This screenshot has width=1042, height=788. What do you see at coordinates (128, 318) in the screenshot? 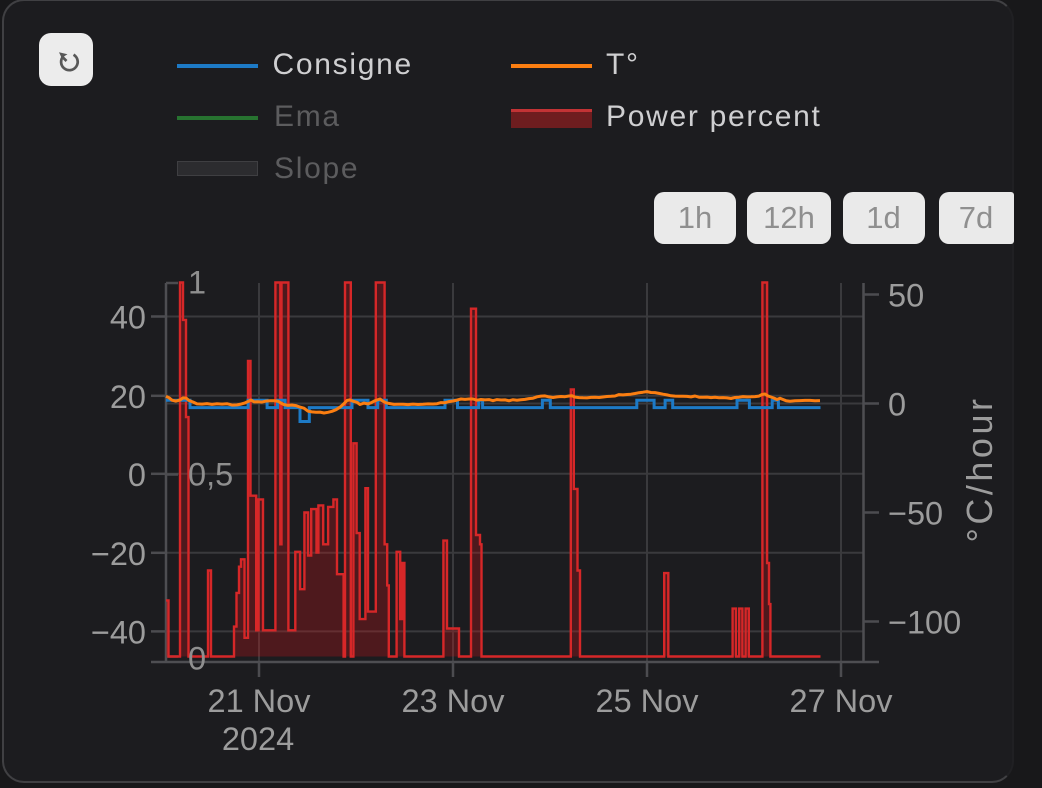
I see `svg-text: 40` at bounding box center [128, 318].